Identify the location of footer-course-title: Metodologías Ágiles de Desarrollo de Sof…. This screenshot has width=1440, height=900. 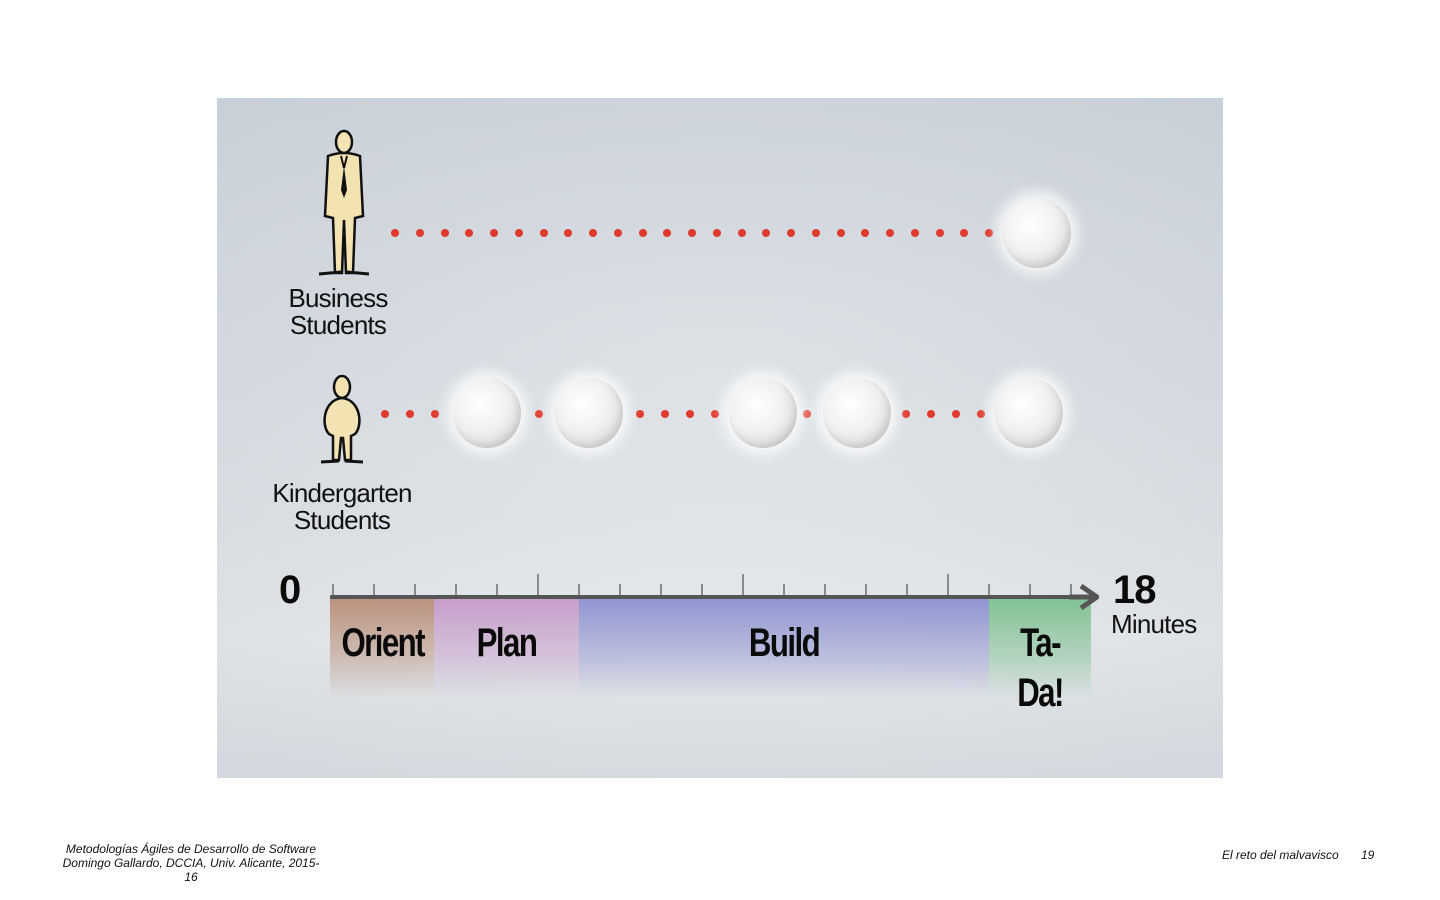
(191, 849).